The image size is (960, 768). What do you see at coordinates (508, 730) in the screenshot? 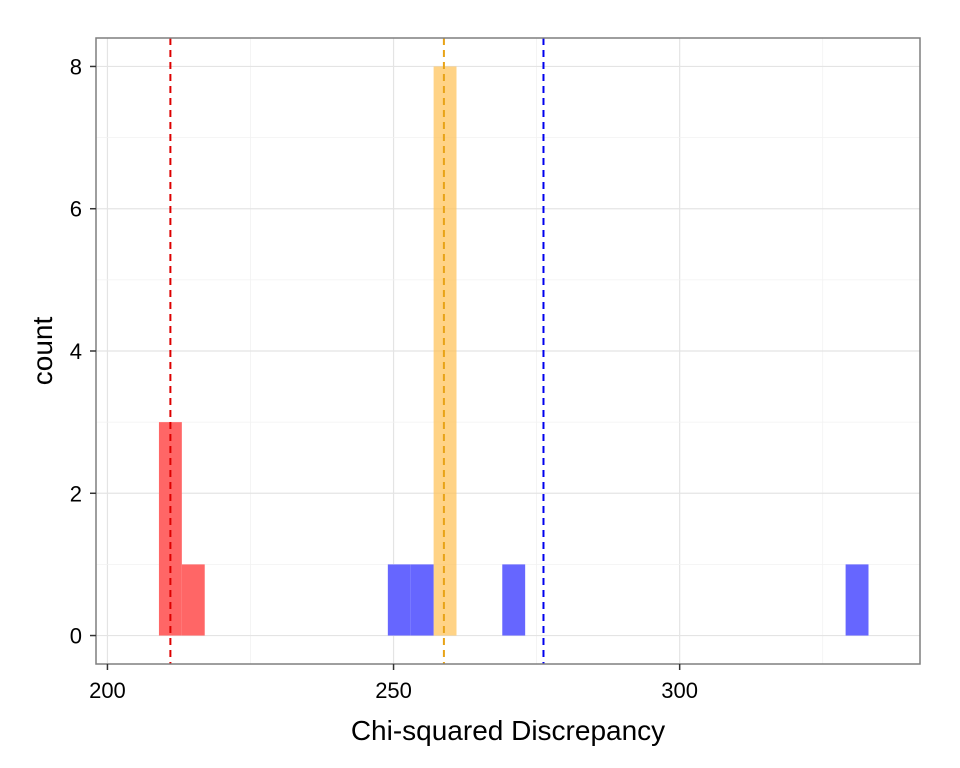
I see `x-axis-title: Chi-squared Discrepancy` at bounding box center [508, 730].